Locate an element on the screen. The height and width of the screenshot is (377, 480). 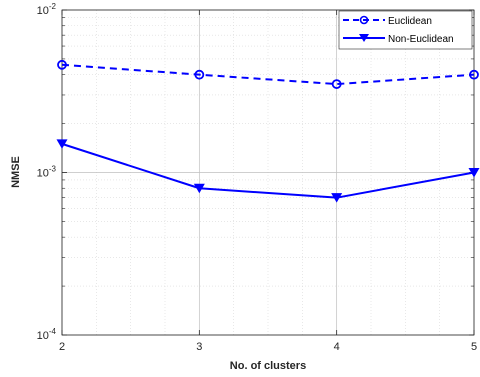
legend-marker-euclidean is located at coordinates (364, 20).